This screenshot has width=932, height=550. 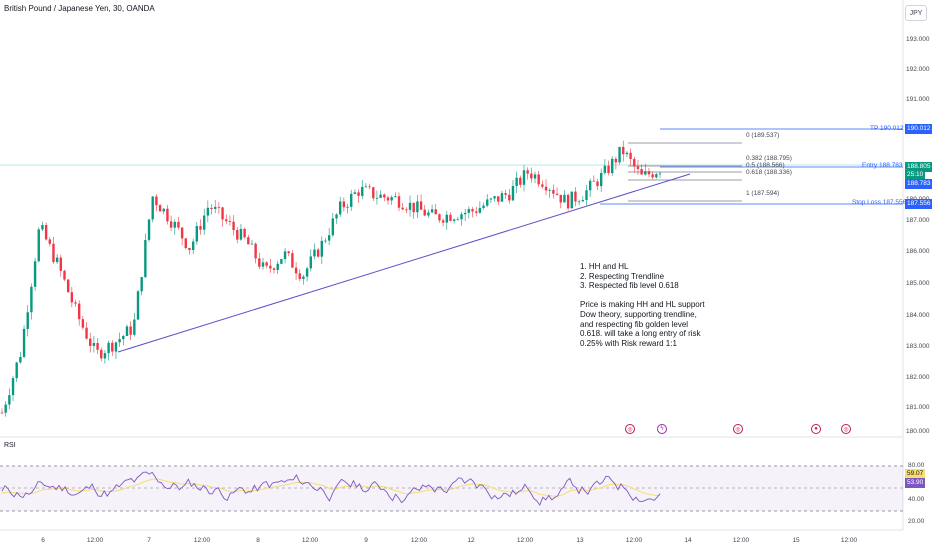 I want to click on note-point: 3. Respected fib level 0.618, so click(x=629, y=286).